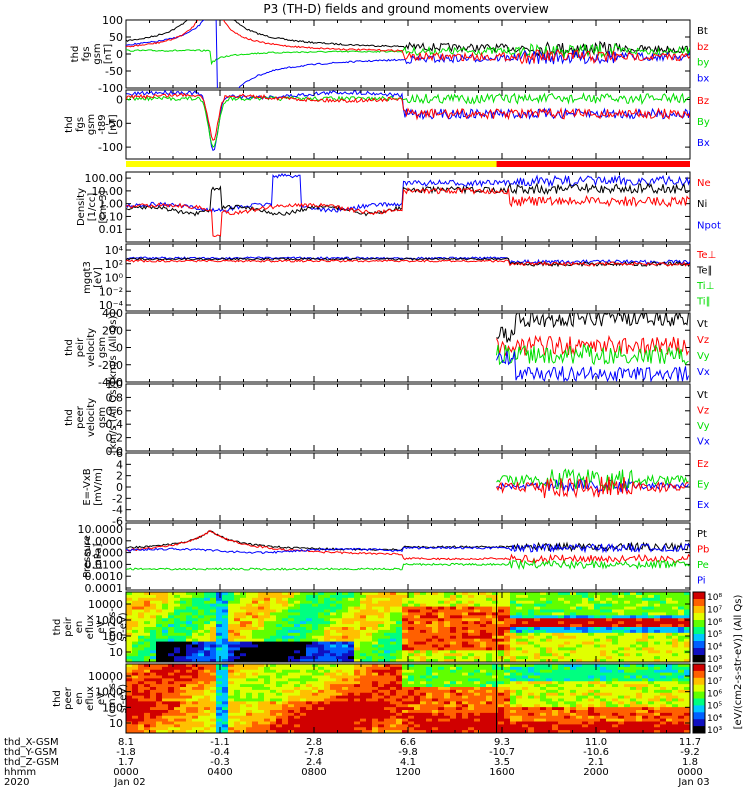 The image size is (750, 800). Describe the element at coordinates (90, 698) in the screenshot. I see `panel-9-ylabel-line: eflux` at that location.